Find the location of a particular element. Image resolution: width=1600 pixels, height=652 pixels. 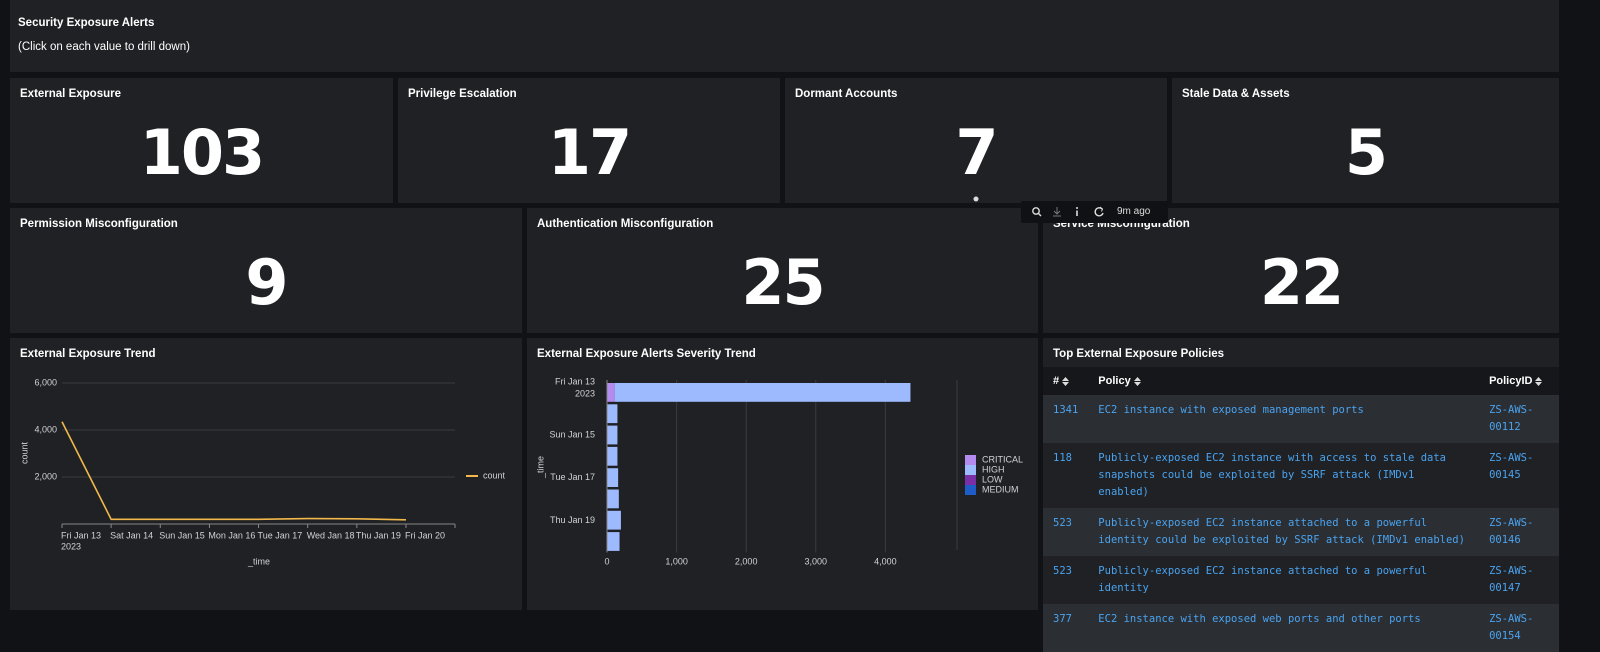

column-header: # is located at coordinates (1066, 381).